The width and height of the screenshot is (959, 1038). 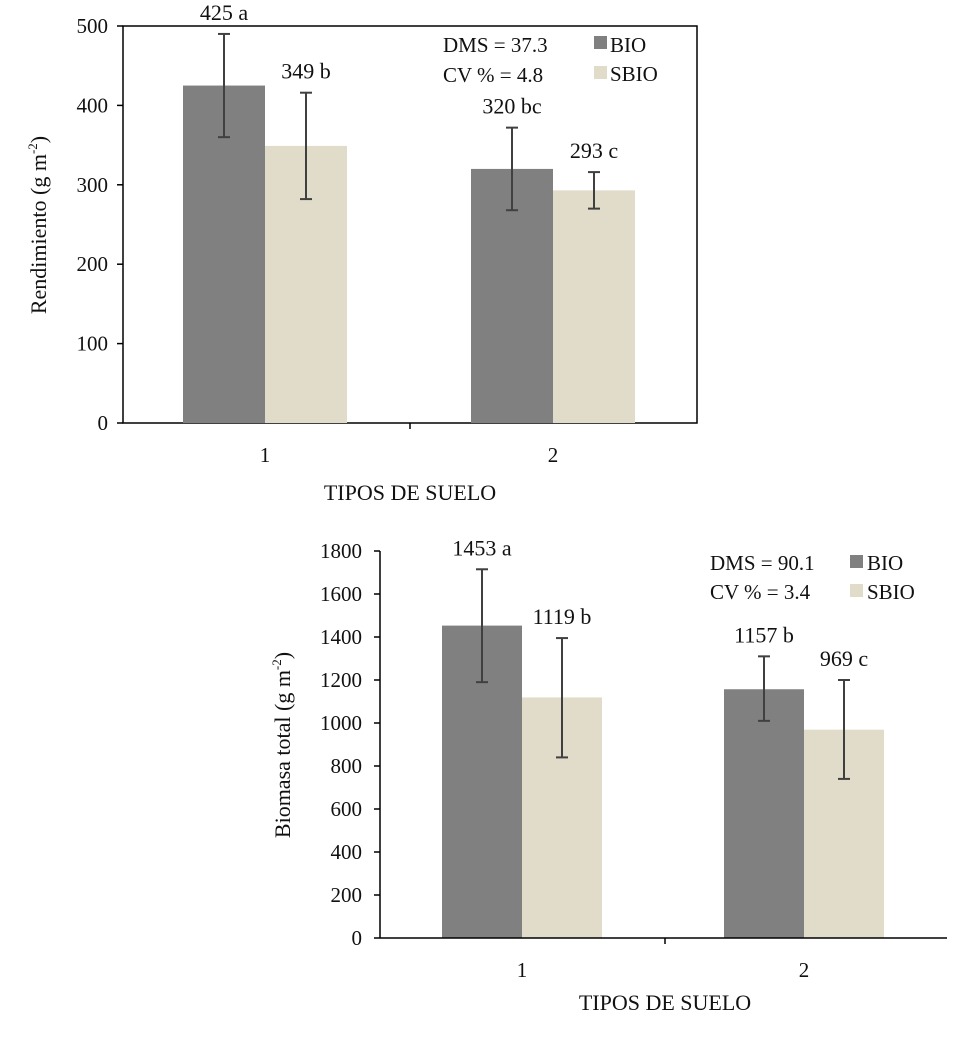 What do you see at coordinates (282, 745) in the screenshot?
I see `chart-2-y-axis-label: Biomasa total (g m-2)` at bounding box center [282, 745].